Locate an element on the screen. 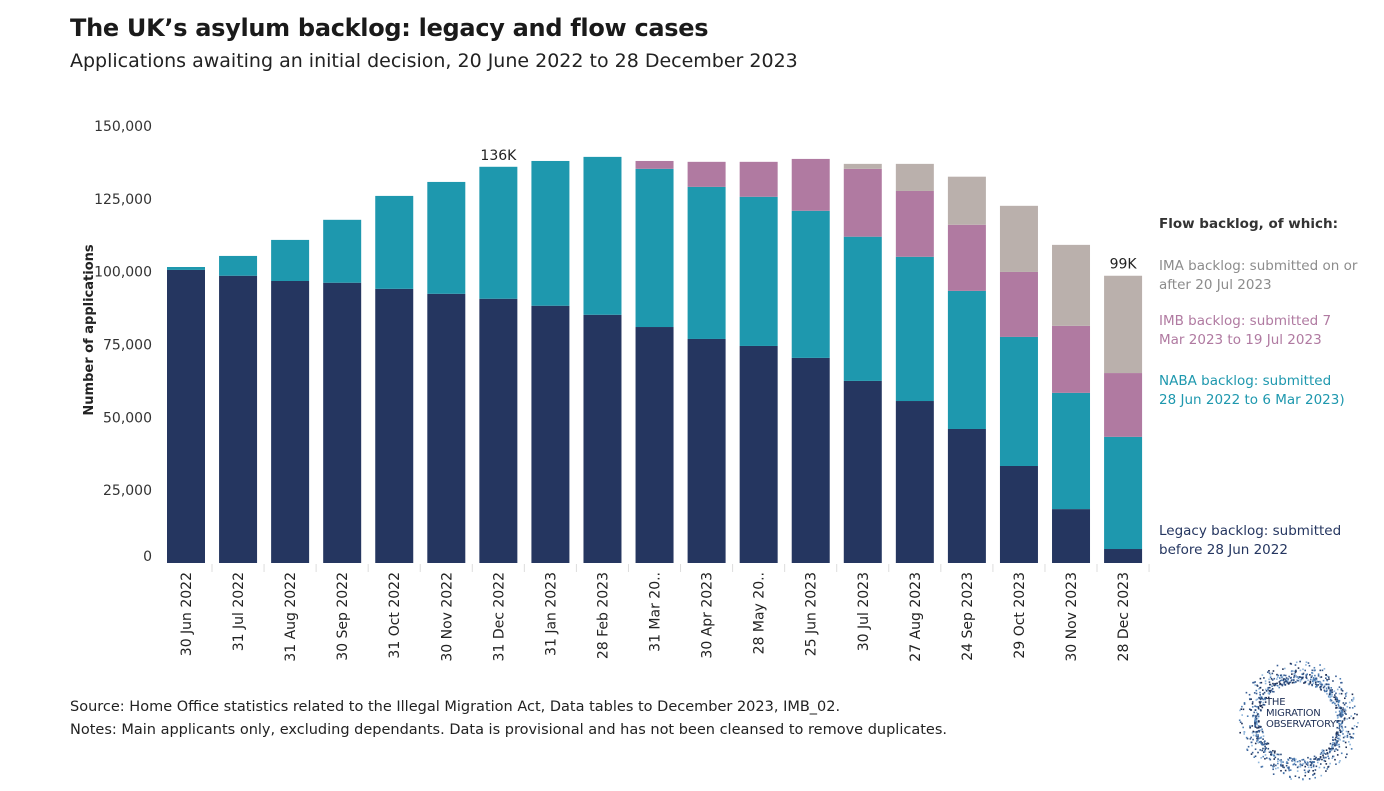 The image size is (1384, 791). logo-text: THE MIGRATION OBSERVATORY is located at coordinates (1301, 713).